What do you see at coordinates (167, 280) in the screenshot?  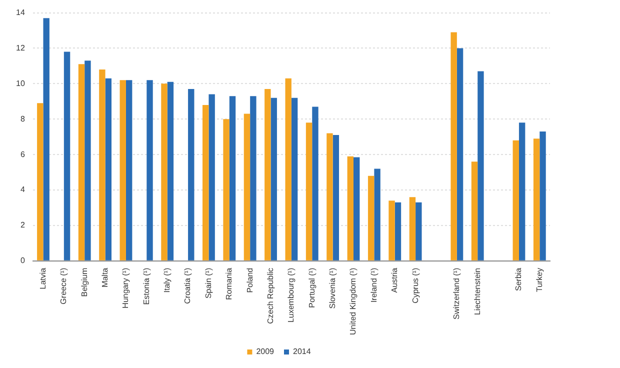 I see `x-tick-label: Italy (¹)` at bounding box center [167, 280].